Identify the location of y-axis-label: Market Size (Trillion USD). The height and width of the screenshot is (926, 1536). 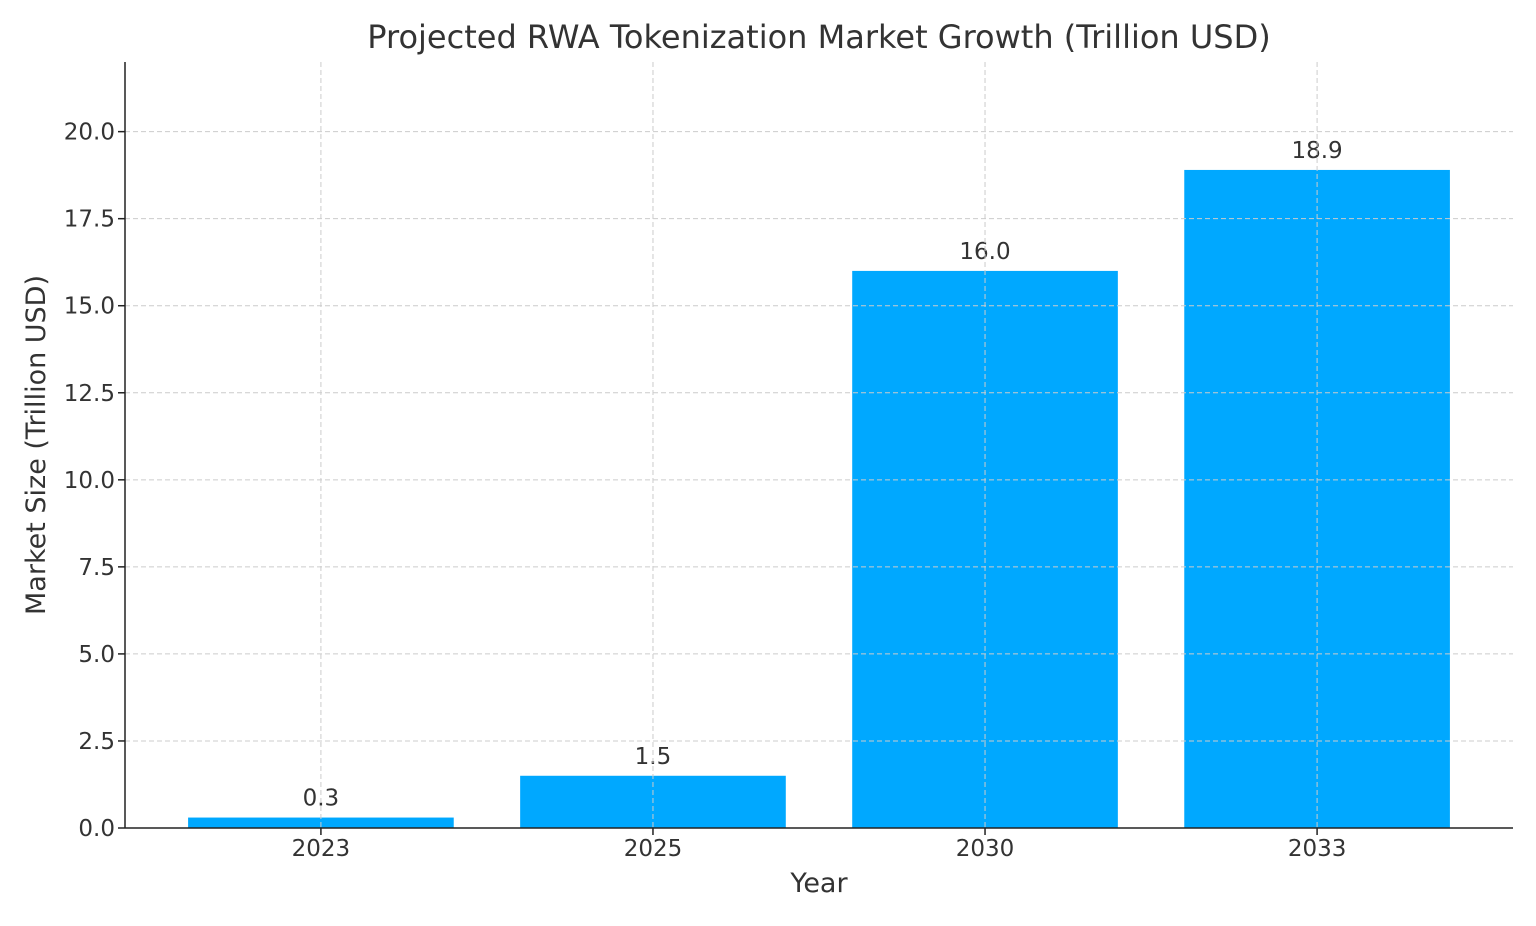
(36, 445).